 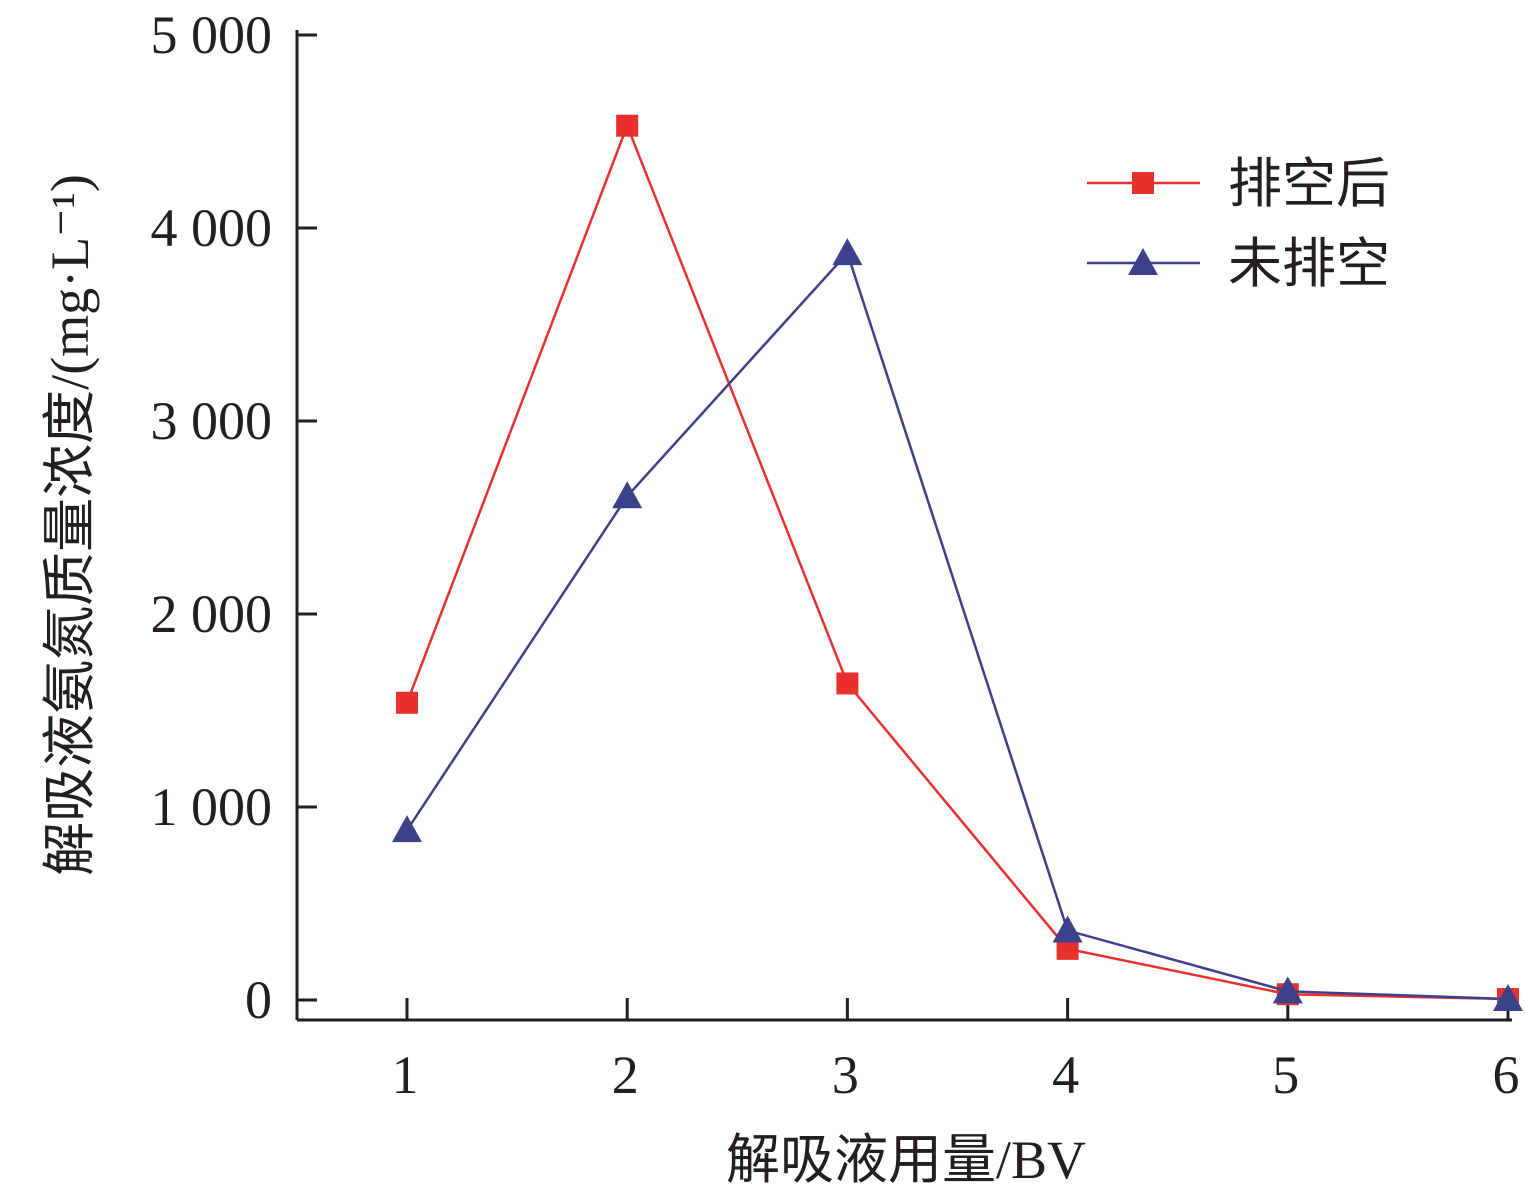 What do you see at coordinates (212, 614) in the screenshot?
I see `y-tick-label: 2 000` at bounding box center [212, 614].